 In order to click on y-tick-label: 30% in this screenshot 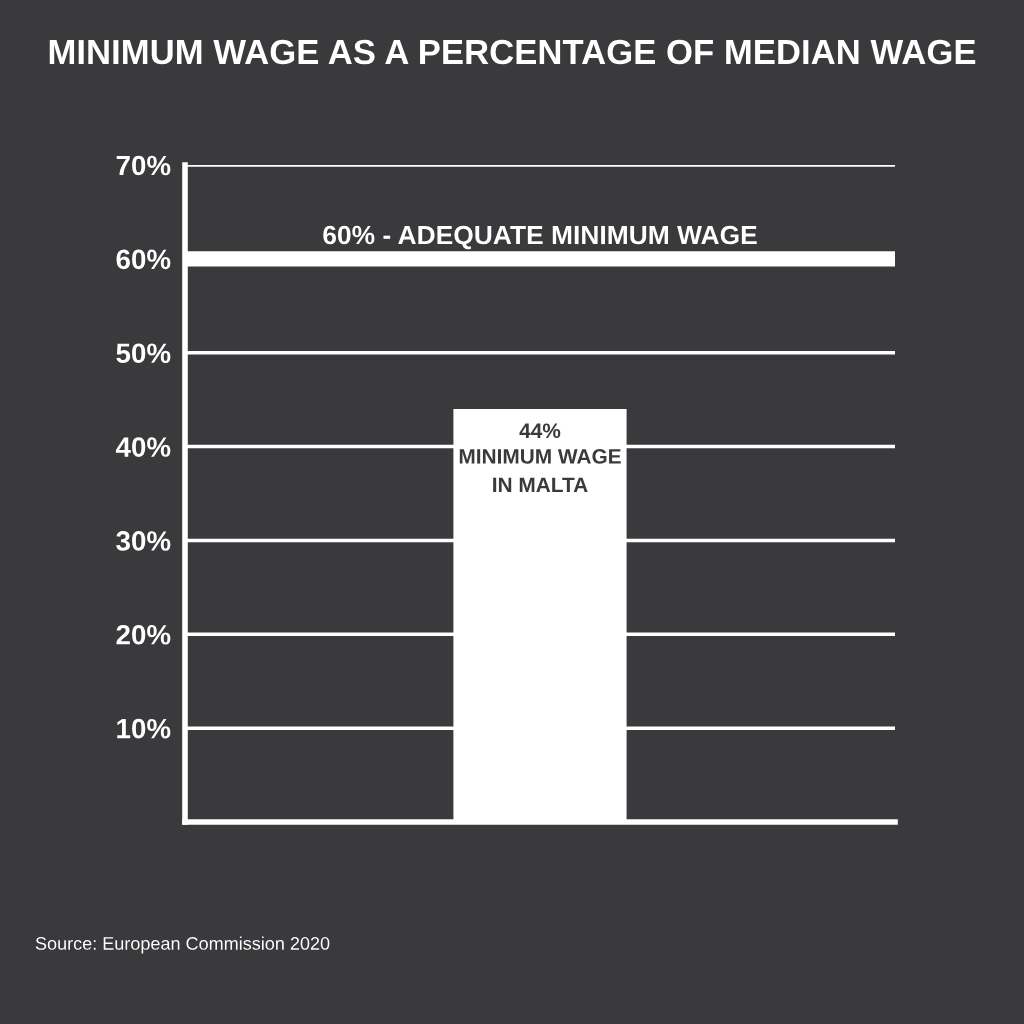, I will do `click(143, 541)`.